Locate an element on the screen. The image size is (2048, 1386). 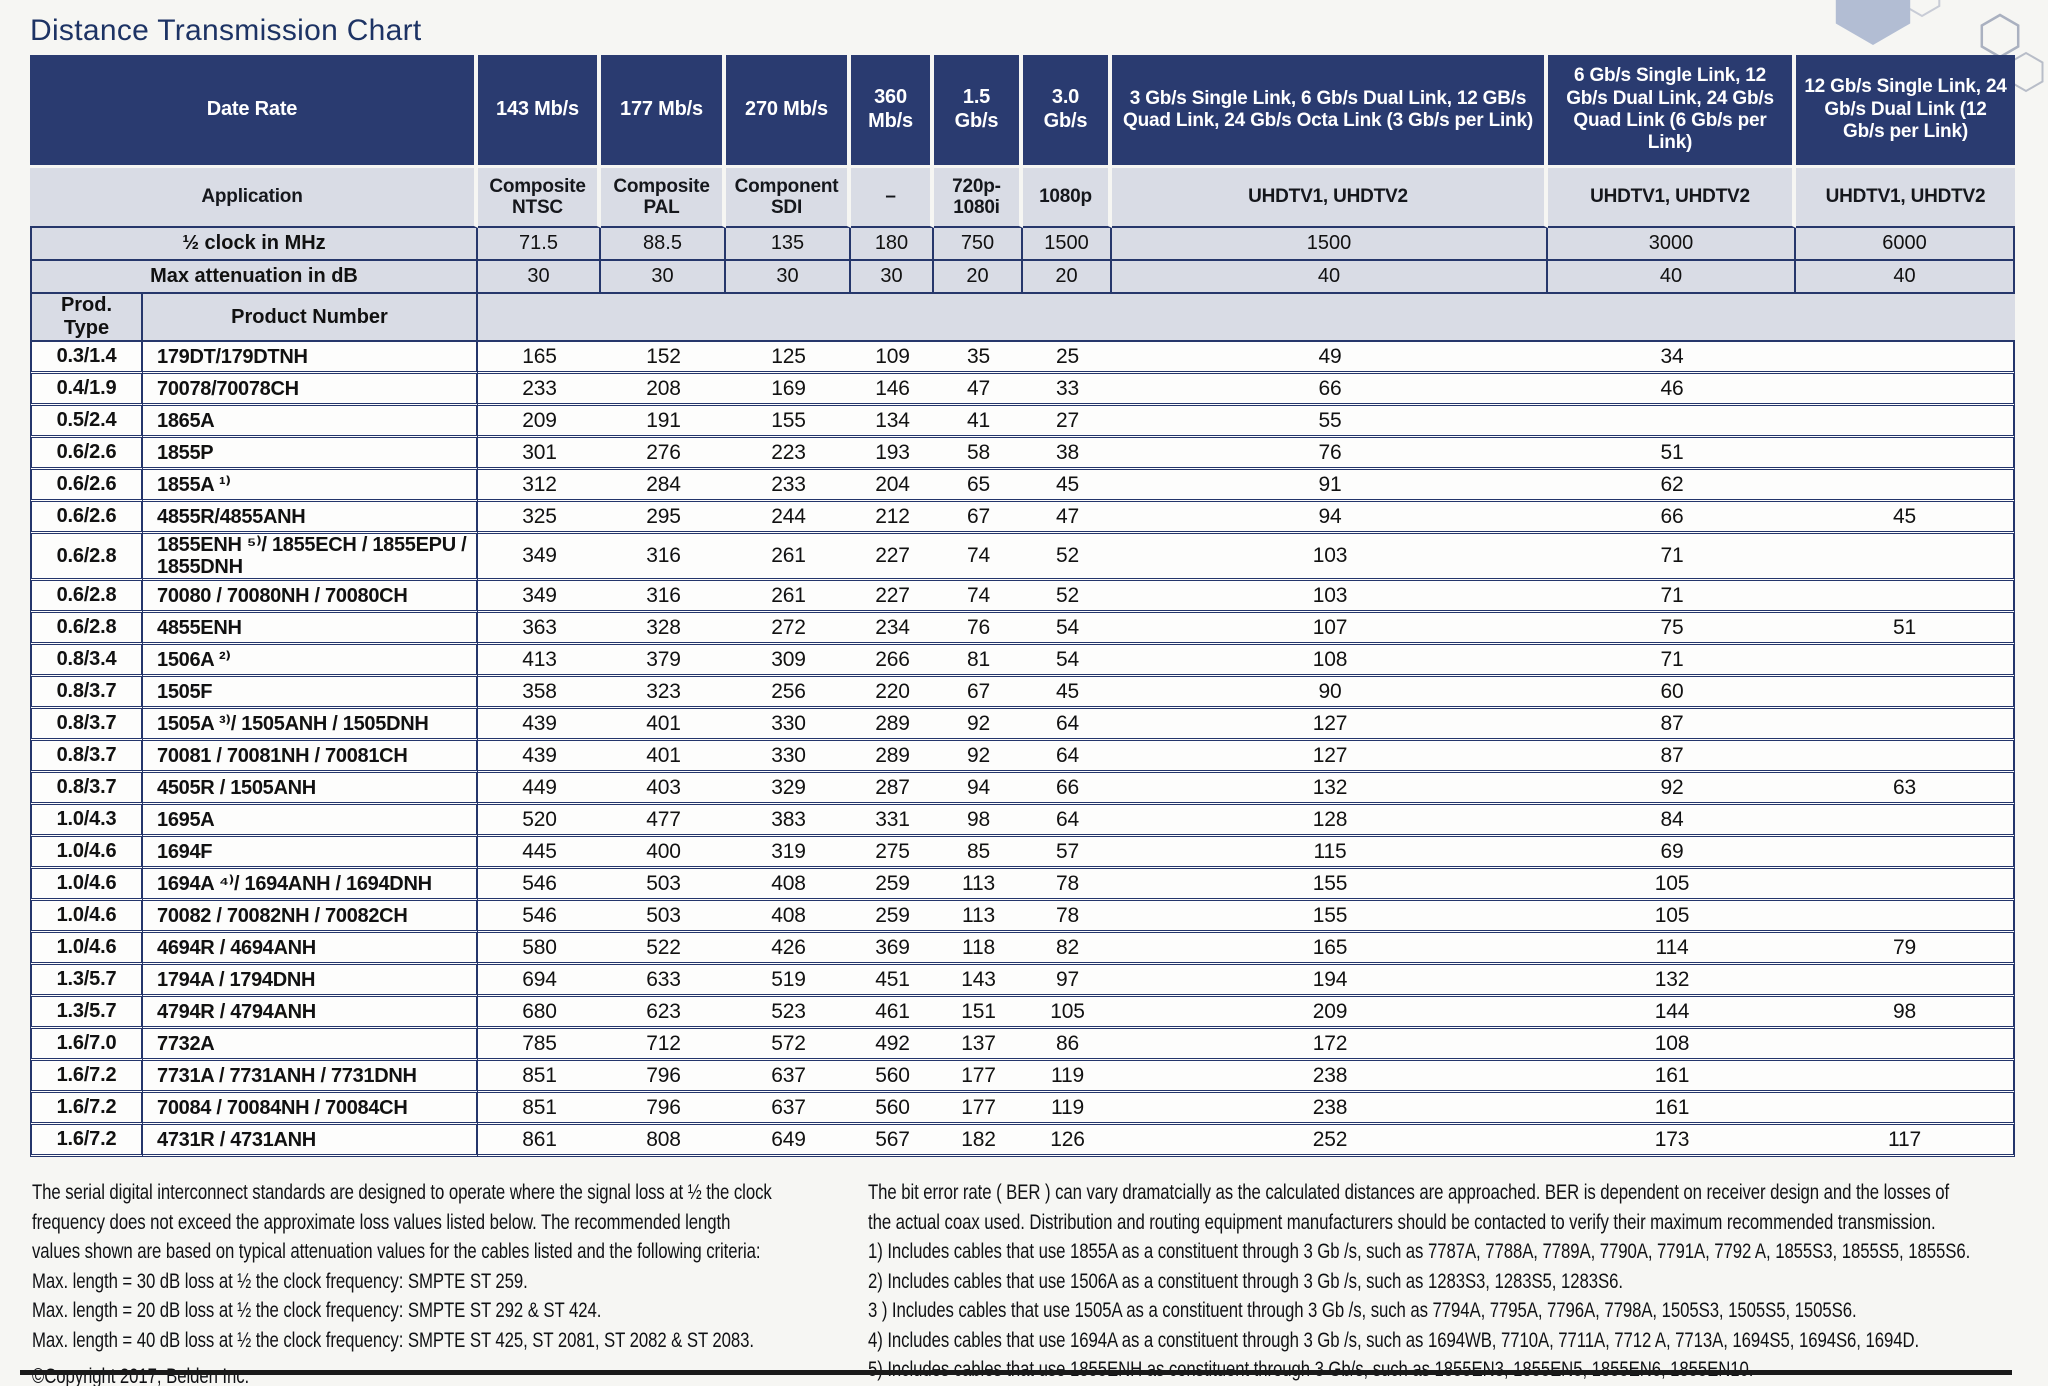
distance-value-cell: 94 is located at coordinates (1330, 518).